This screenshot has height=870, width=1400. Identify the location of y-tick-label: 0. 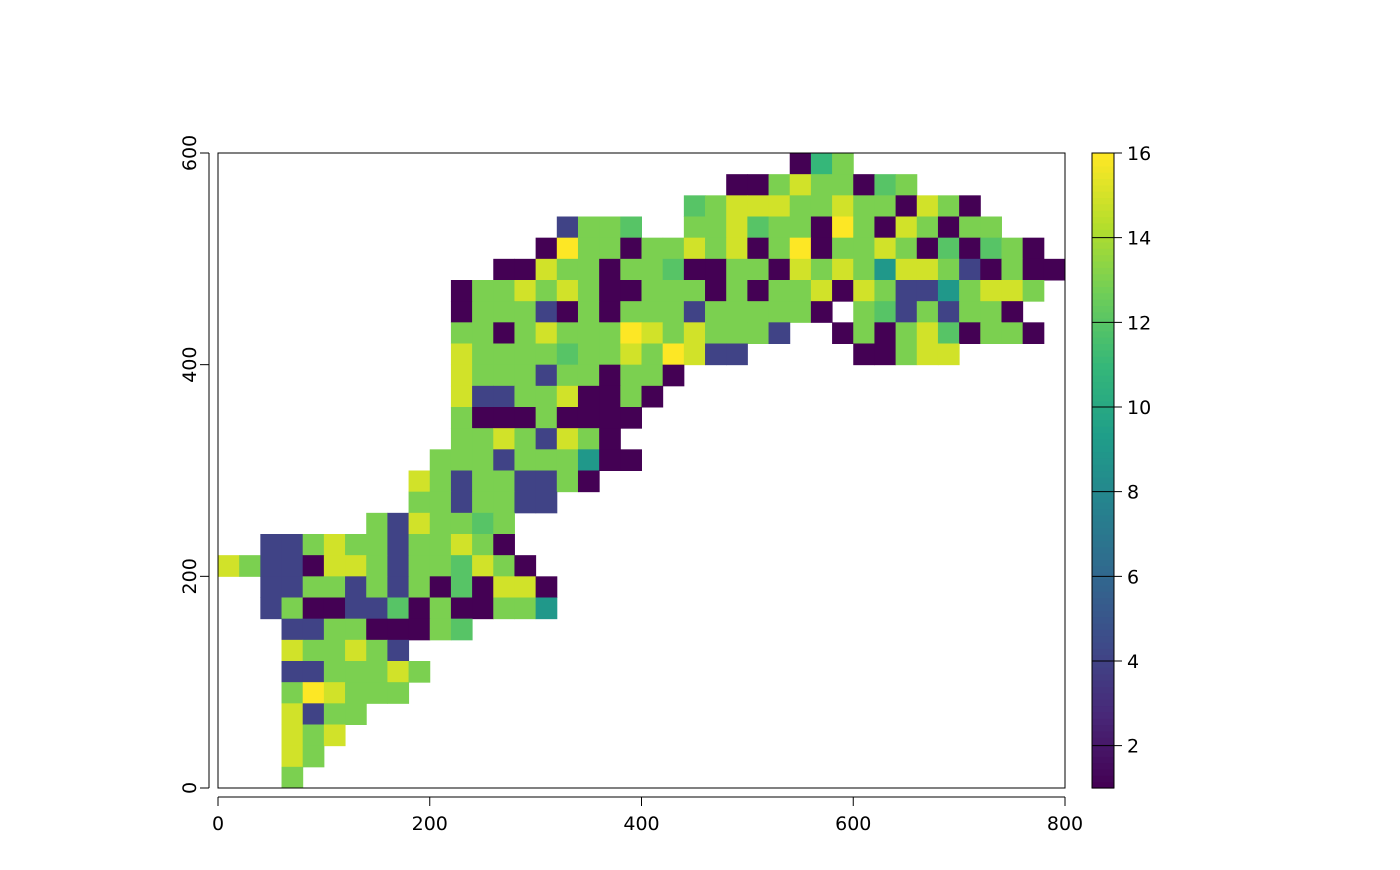
(190, 788).